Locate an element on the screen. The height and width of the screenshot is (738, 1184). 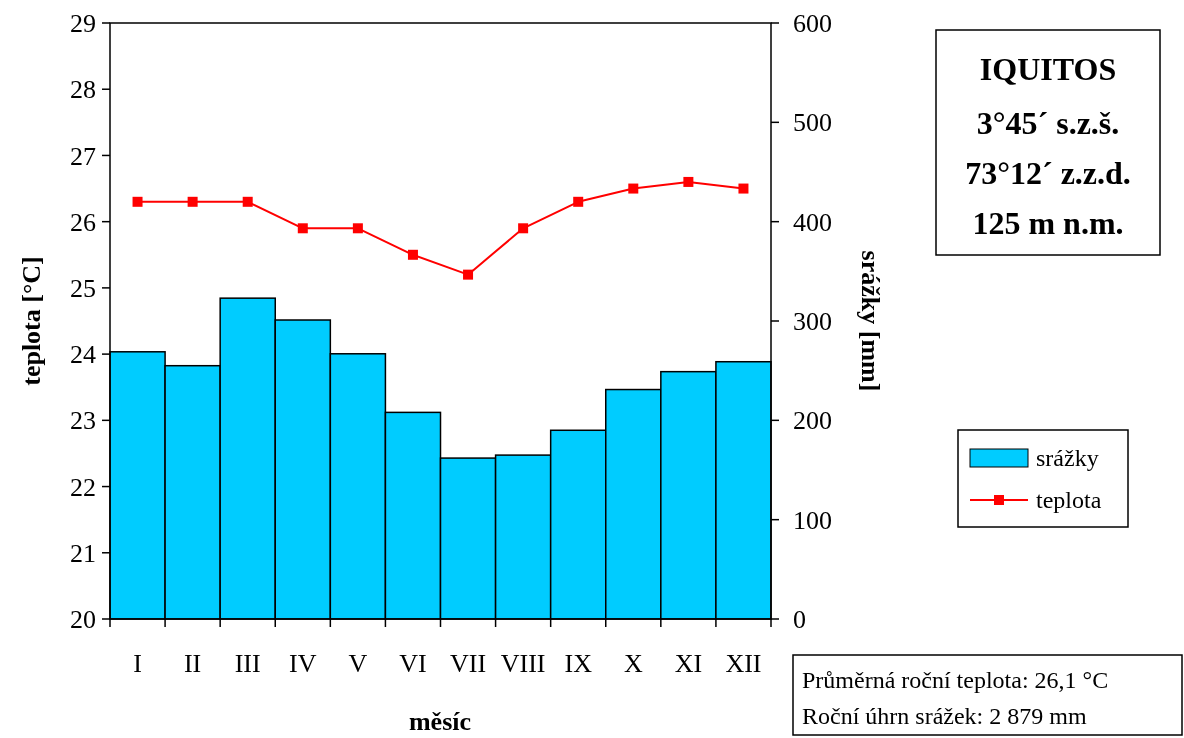
x-tick-label: VIII is located at coordinates (523, 663).